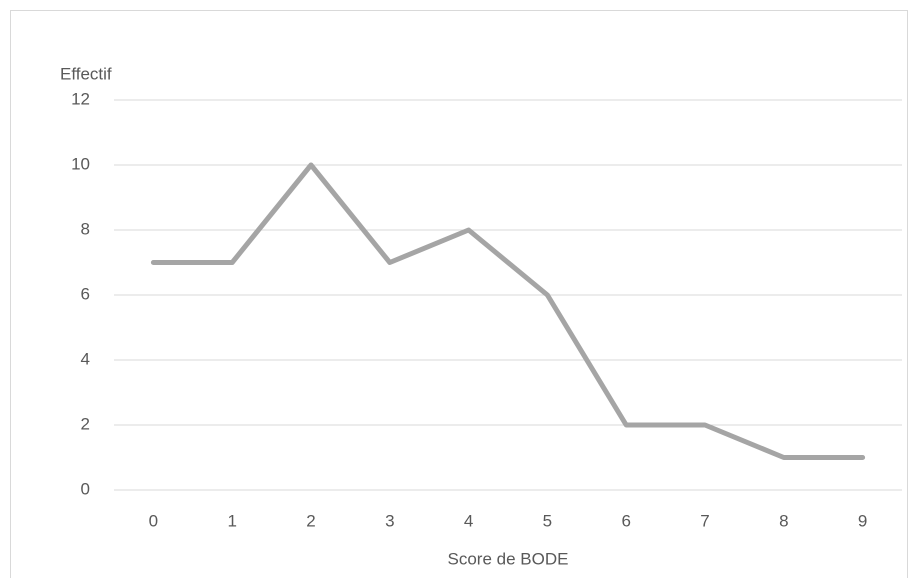  I want to click on x-axis-title: Score de BODE, so click(508, 558).